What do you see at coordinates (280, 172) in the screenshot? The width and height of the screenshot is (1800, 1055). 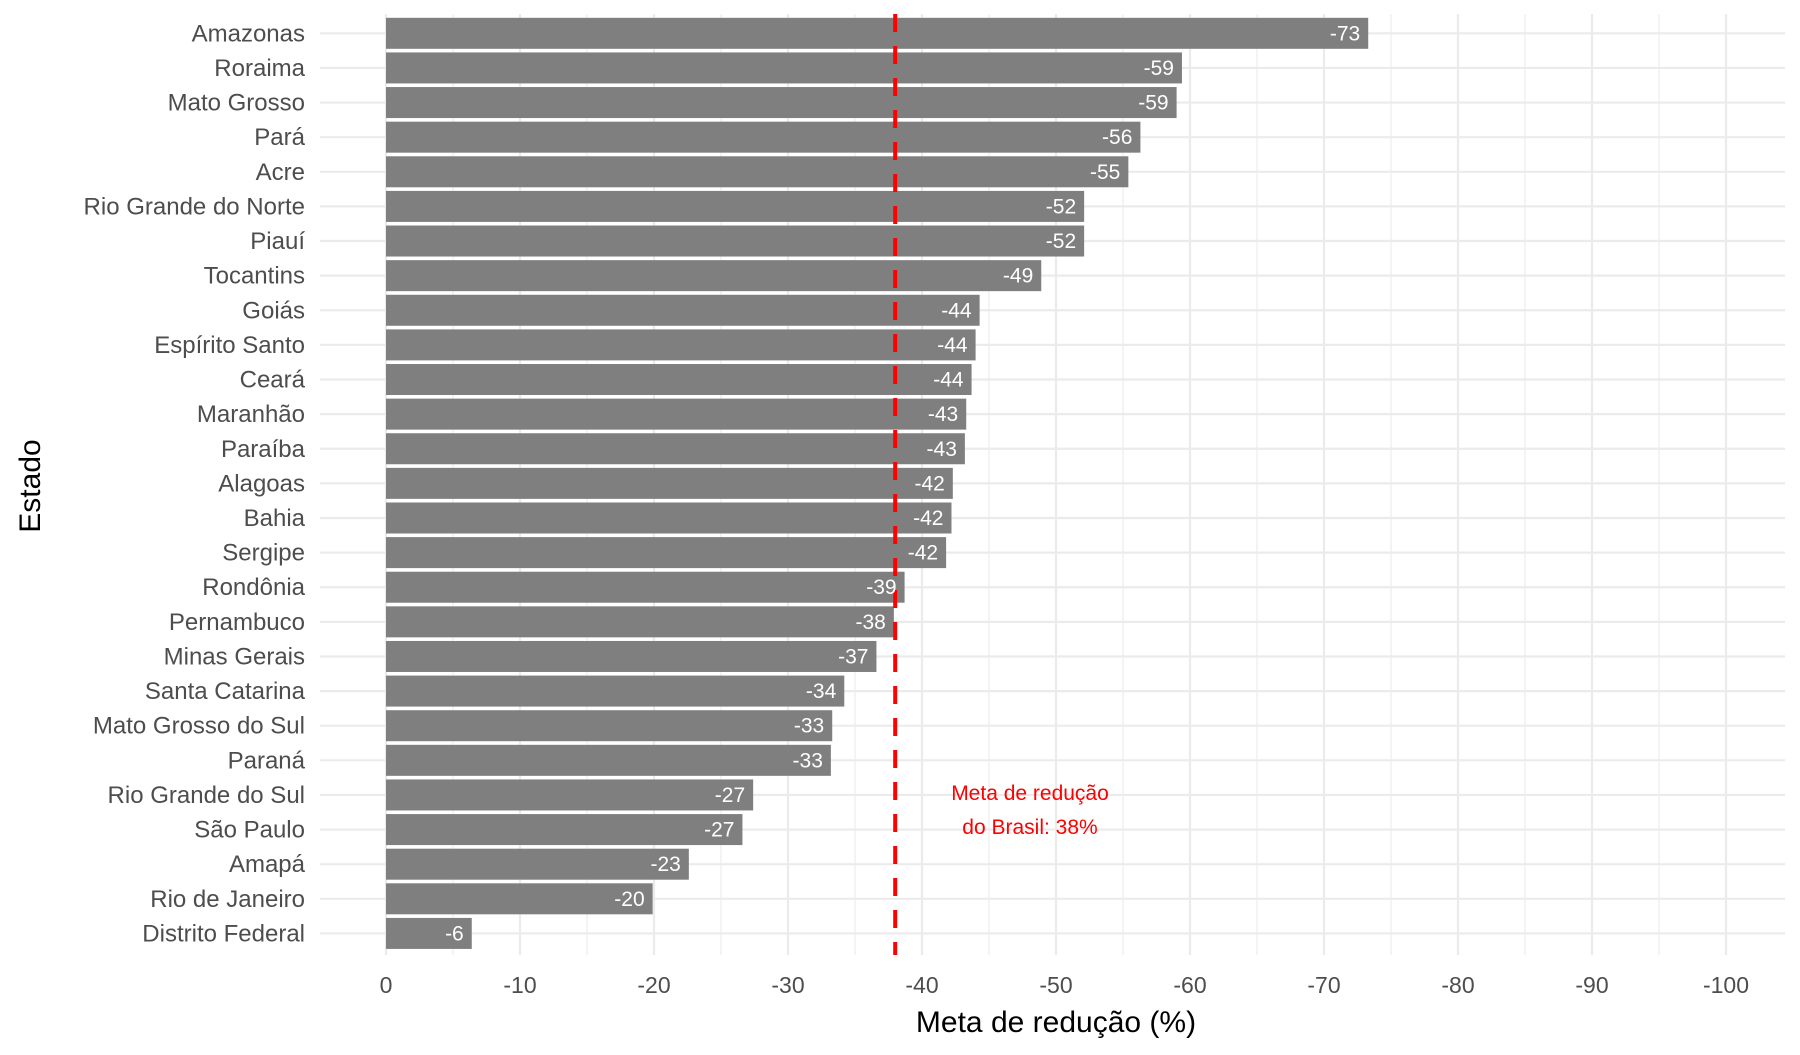 I see `category-label: Acre` at bounding box center [280, 172].